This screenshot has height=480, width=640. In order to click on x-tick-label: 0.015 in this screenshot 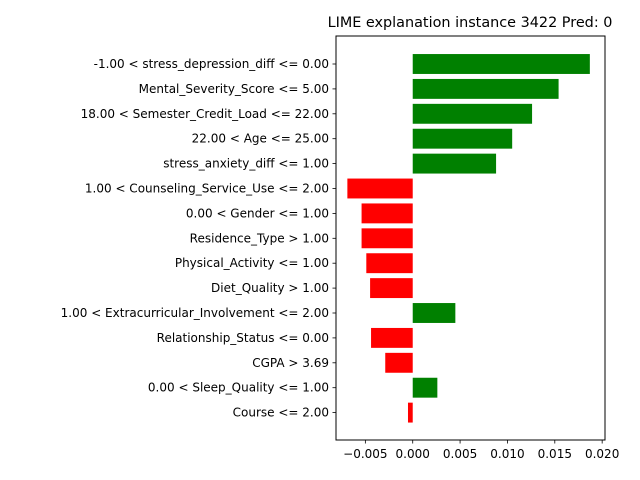, I will do `click(555, 454)`.